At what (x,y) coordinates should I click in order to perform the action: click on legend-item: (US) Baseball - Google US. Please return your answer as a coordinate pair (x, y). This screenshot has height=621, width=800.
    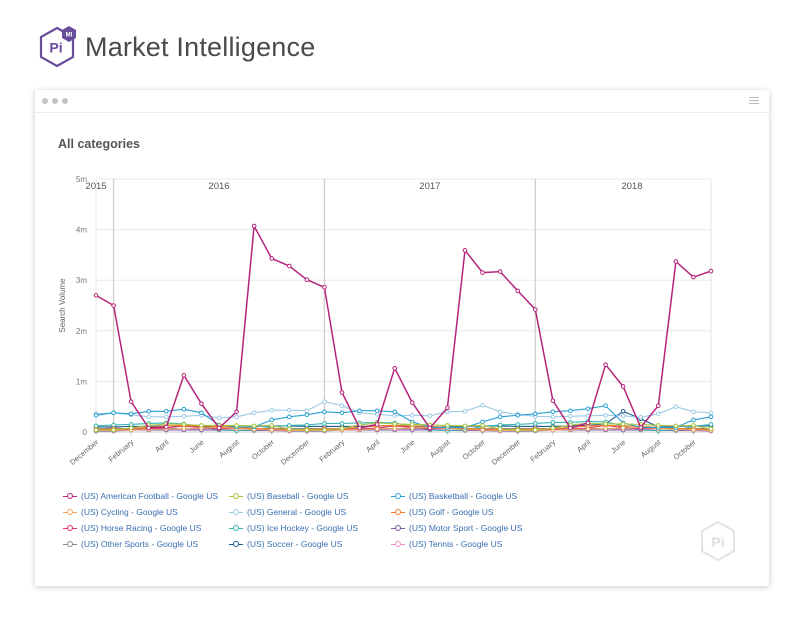
    Looking at the image, I should click on (289, 496).